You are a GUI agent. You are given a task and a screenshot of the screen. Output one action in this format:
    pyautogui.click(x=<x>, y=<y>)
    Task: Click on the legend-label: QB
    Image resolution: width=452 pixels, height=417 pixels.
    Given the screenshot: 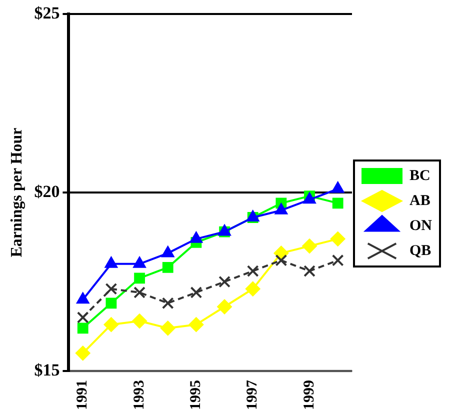 What is the action you would take?
    pyautogui.click(x=421, y=250)
    